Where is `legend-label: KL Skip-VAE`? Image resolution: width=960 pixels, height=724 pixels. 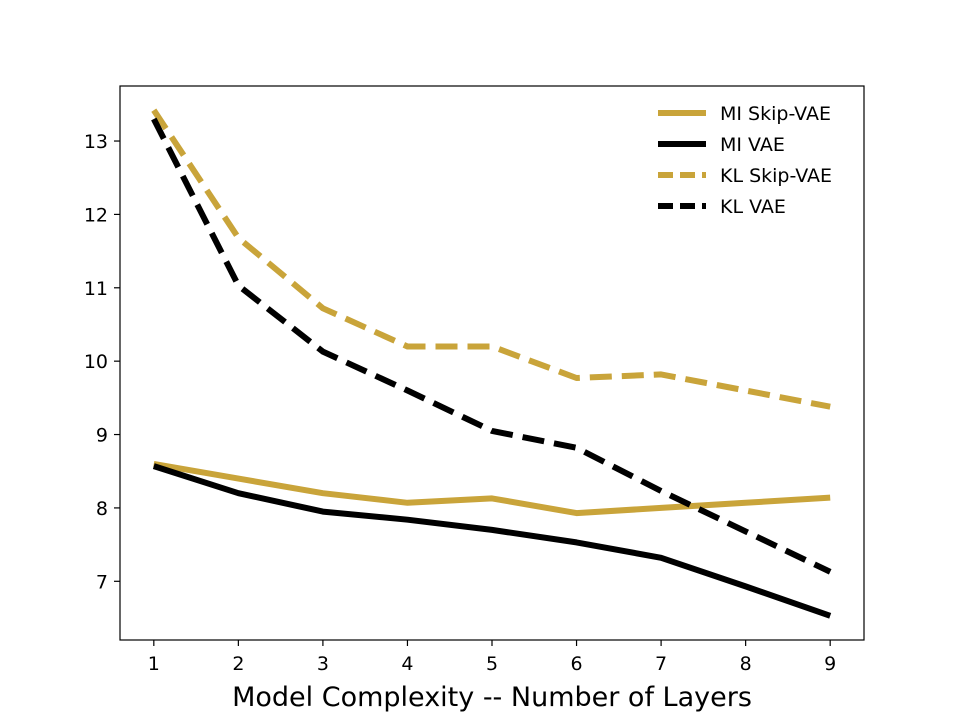
legend-label: KL Skip-VAE is located at coordinates (776, 176).